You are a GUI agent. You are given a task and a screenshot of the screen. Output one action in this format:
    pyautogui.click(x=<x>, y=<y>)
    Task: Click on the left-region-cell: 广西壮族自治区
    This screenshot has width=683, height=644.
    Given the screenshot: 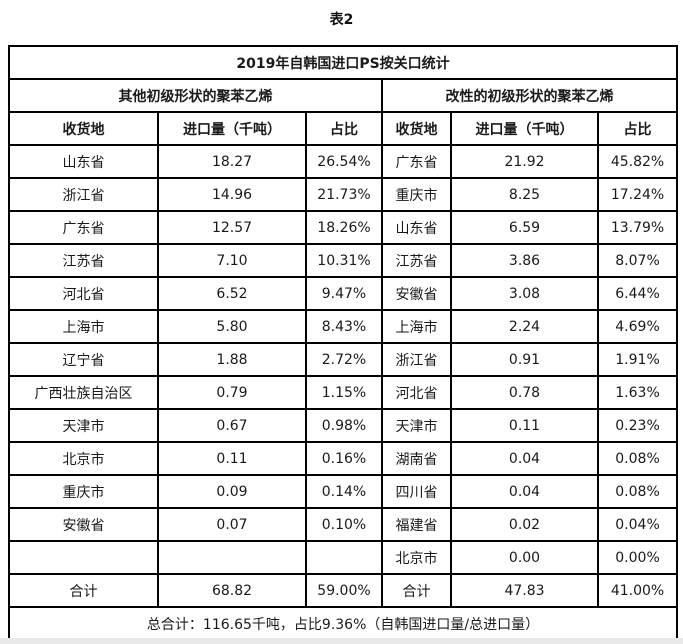 What is the action you would take?
    pyautogui.click(x=83, y=392)
    